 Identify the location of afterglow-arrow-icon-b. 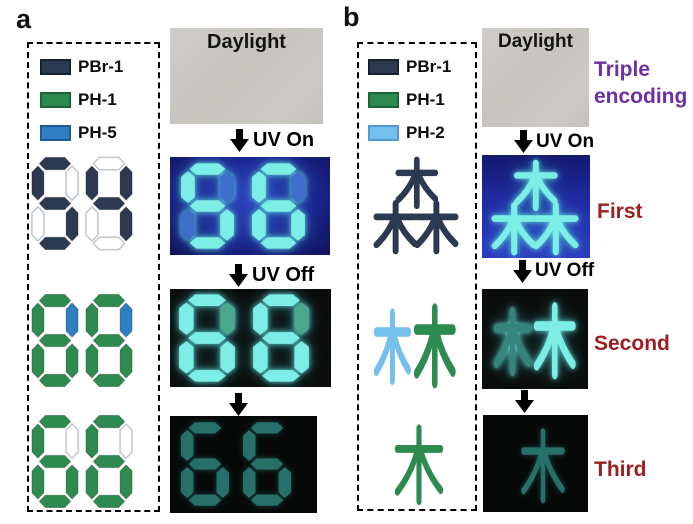
(524, 401).